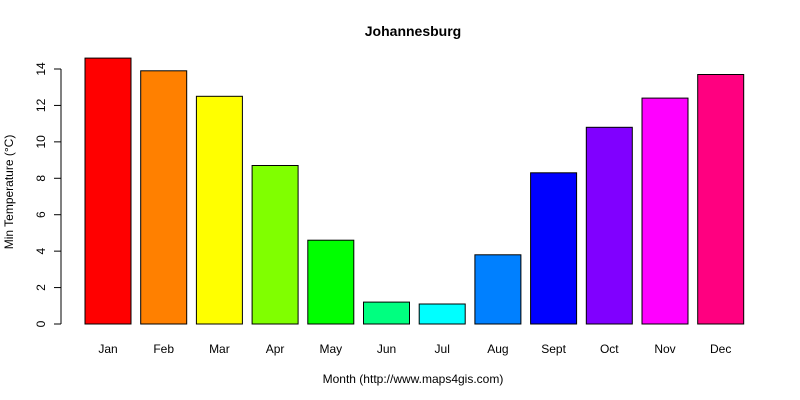 The width and height of the screenshot is (800, 400). Describe the element at coordinates (48, 194) in the screenshot. I see `y-axis: 0 2 4 6 8 10 12 14` at that location.